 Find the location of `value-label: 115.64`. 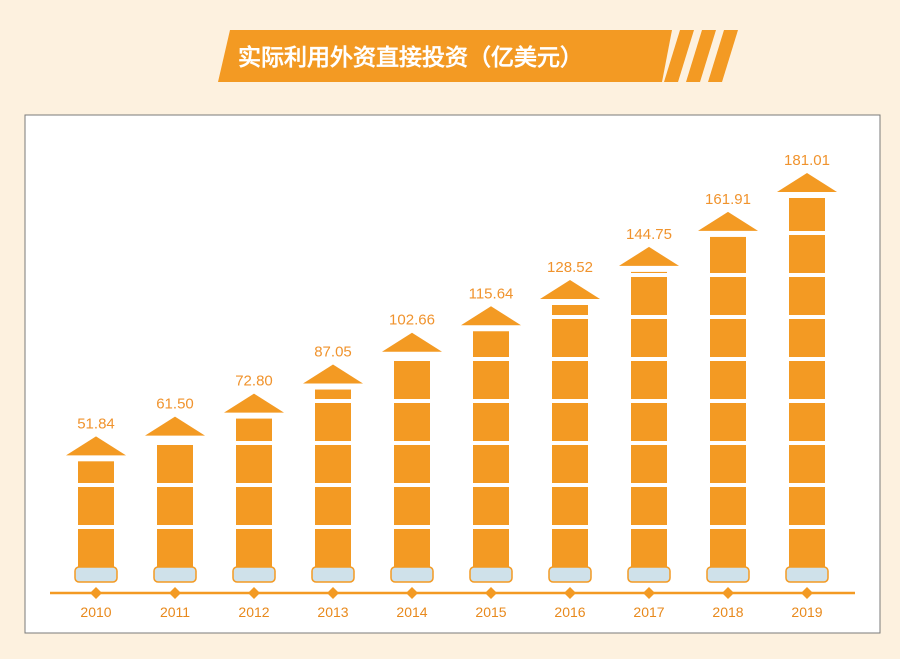

value-label: 115.64 is located at coordinates (491, 293).